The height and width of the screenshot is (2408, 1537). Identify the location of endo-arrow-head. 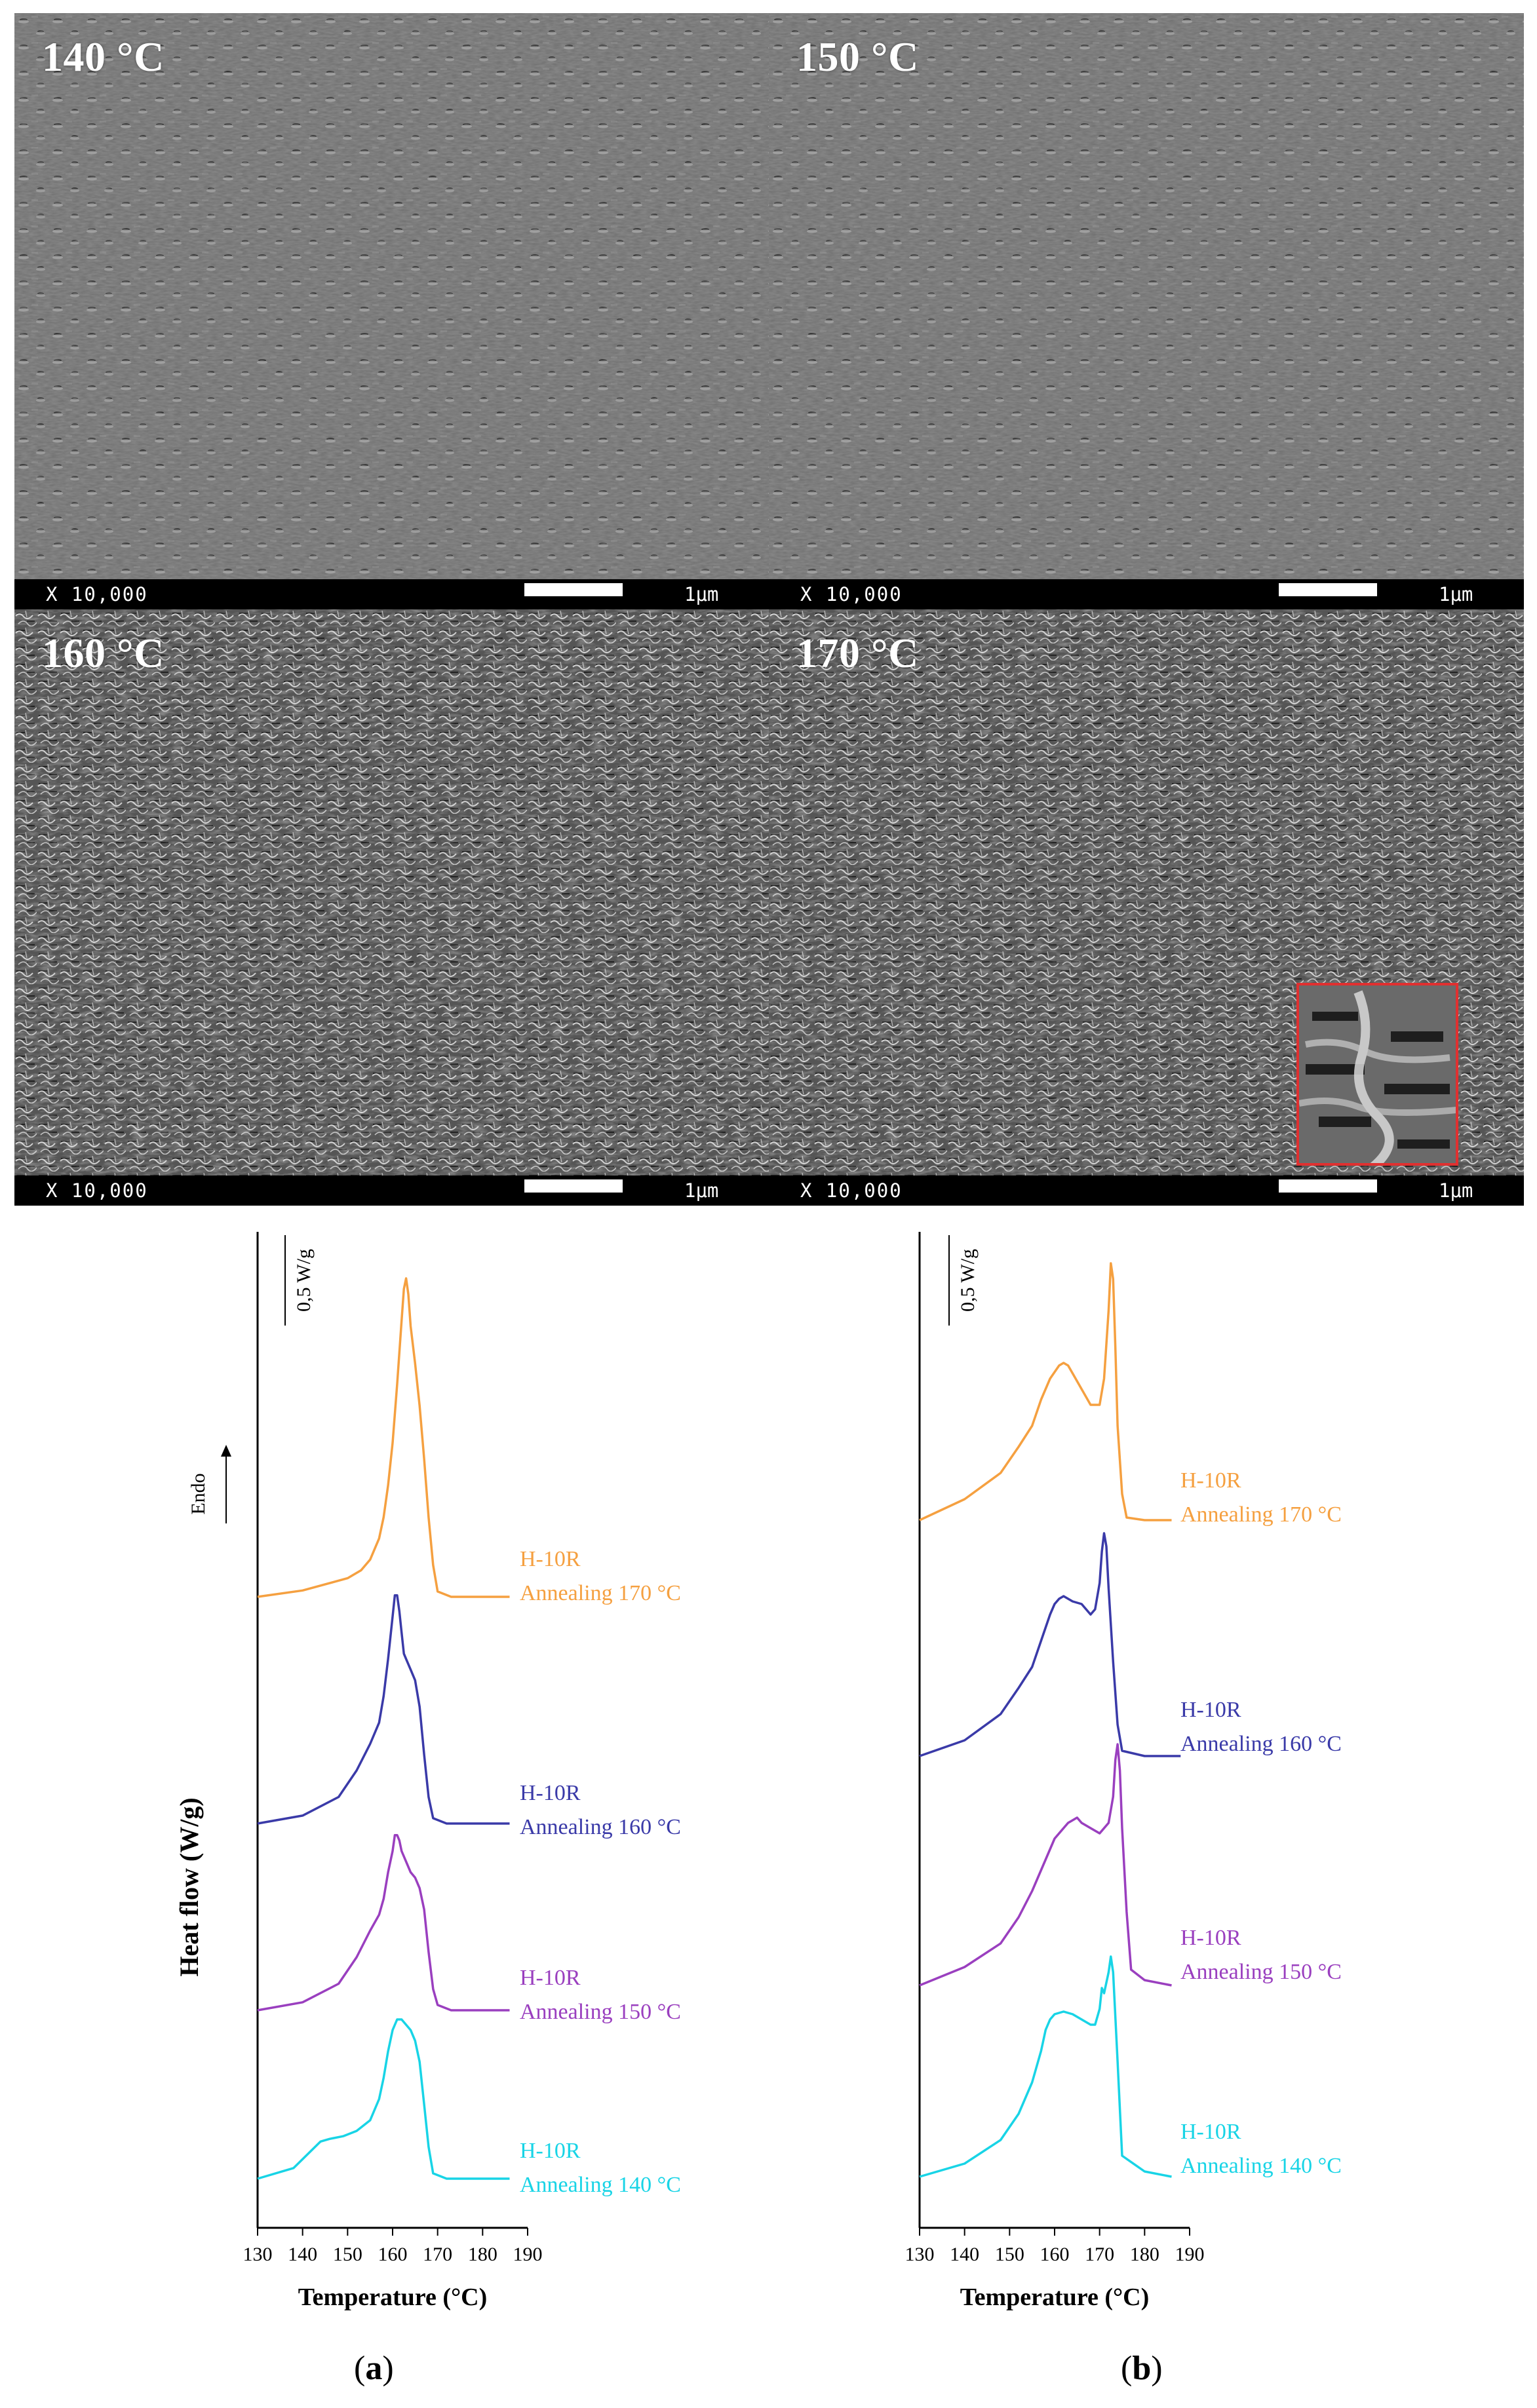
(226, 1451).